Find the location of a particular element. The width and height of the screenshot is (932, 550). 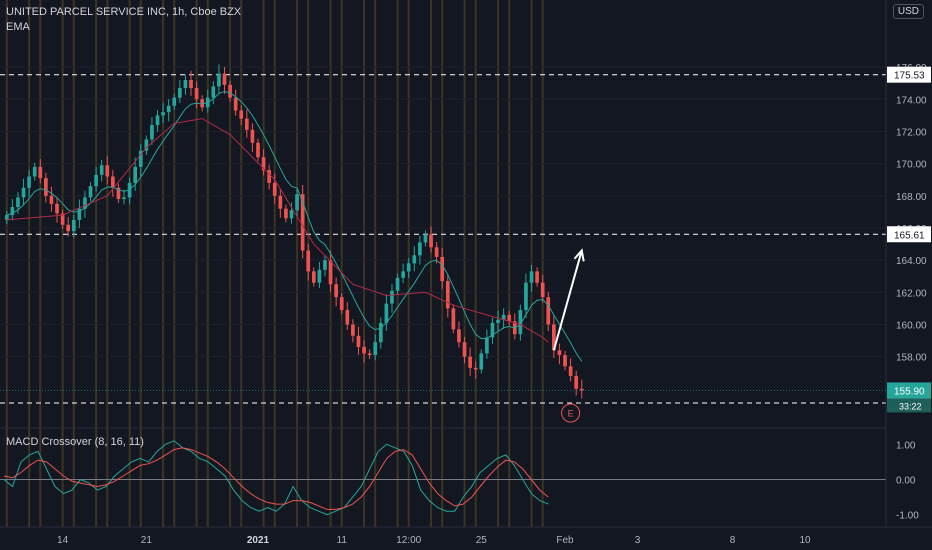

arrow-shaft is located at coordinates (567, 300).